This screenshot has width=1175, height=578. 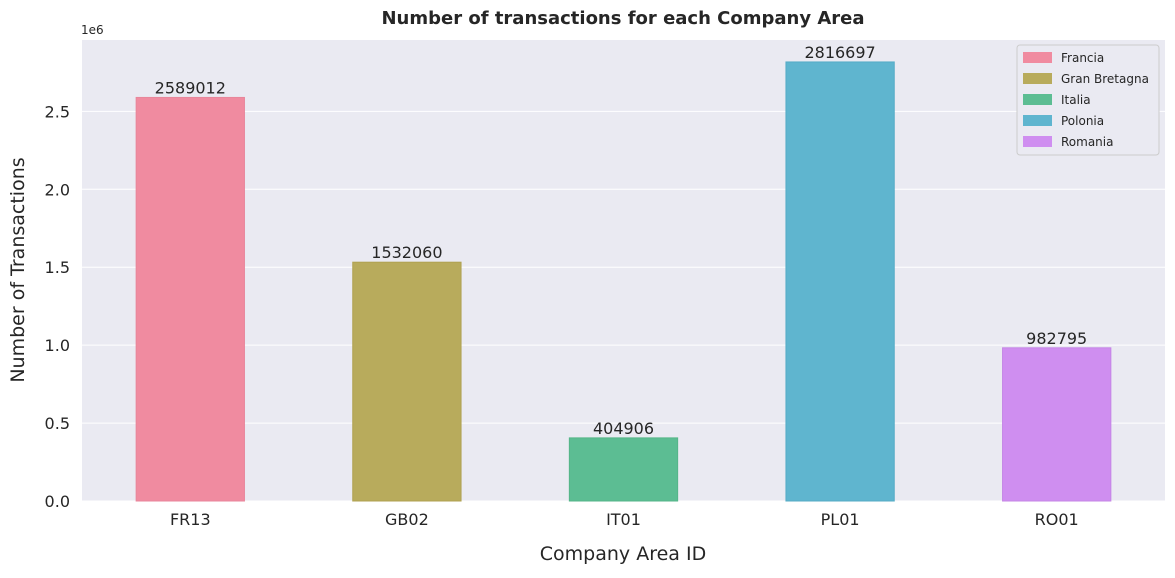 I want to click on legend: Francia Gran Bretagna Italia Polonia Romania, so click(x=1088, y=100).